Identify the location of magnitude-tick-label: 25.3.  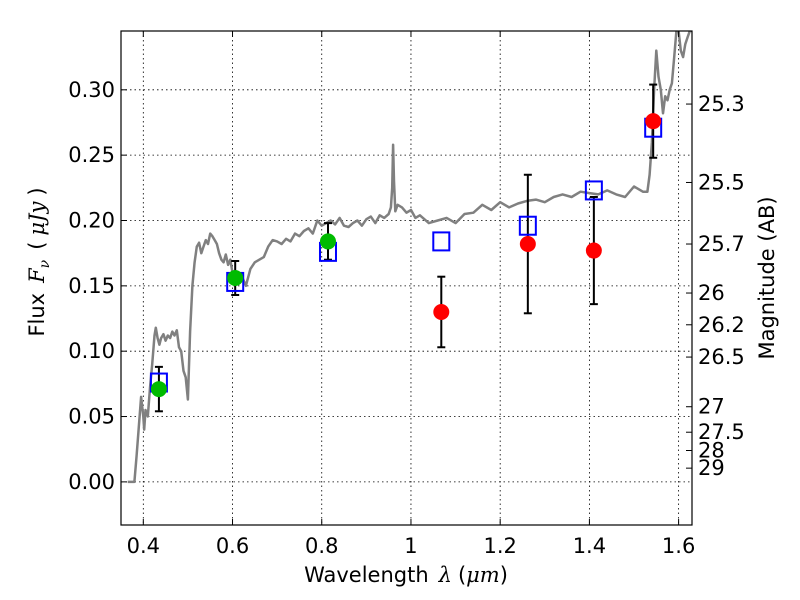
(721, 104).